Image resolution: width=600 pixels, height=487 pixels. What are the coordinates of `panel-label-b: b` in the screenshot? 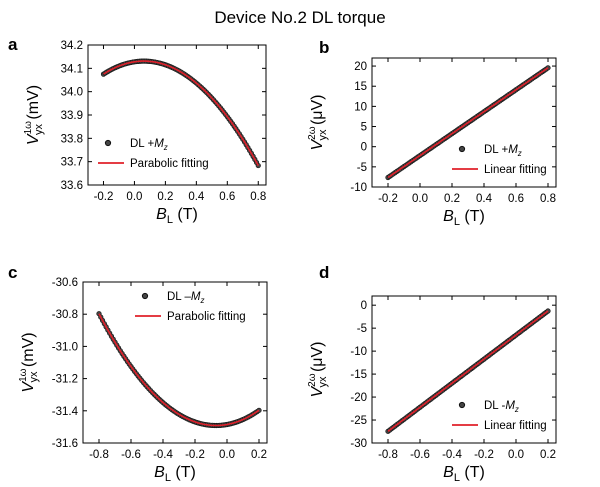 It's located at (324, 47).